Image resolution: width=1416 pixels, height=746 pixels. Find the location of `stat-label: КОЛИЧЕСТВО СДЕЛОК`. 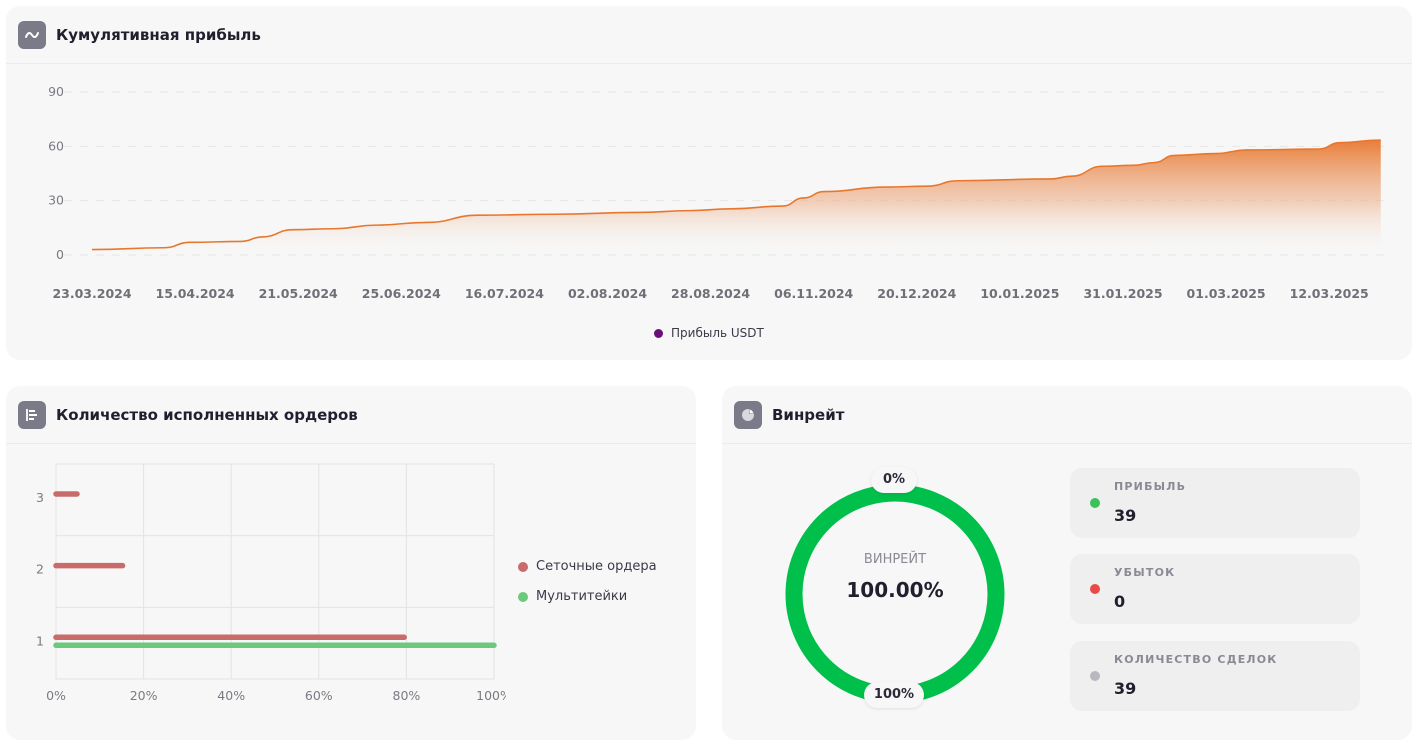

stat-label: КОЛИЧЕСТВО СДЕЛОК is located at coordinates (1196, 659).